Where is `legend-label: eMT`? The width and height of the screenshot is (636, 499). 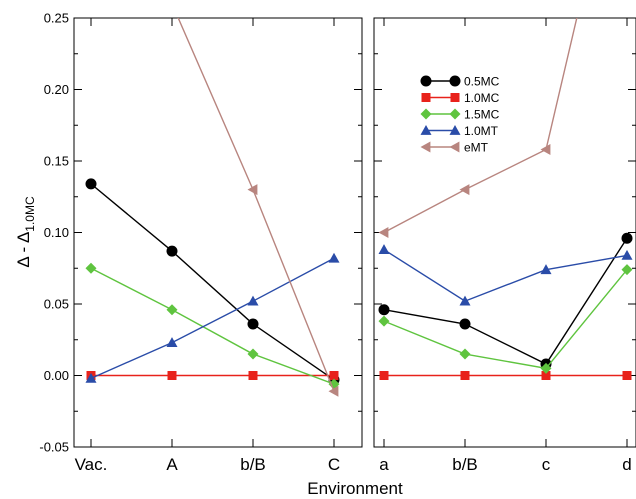 legend-label: eMT is located at coordinates (476, 147).